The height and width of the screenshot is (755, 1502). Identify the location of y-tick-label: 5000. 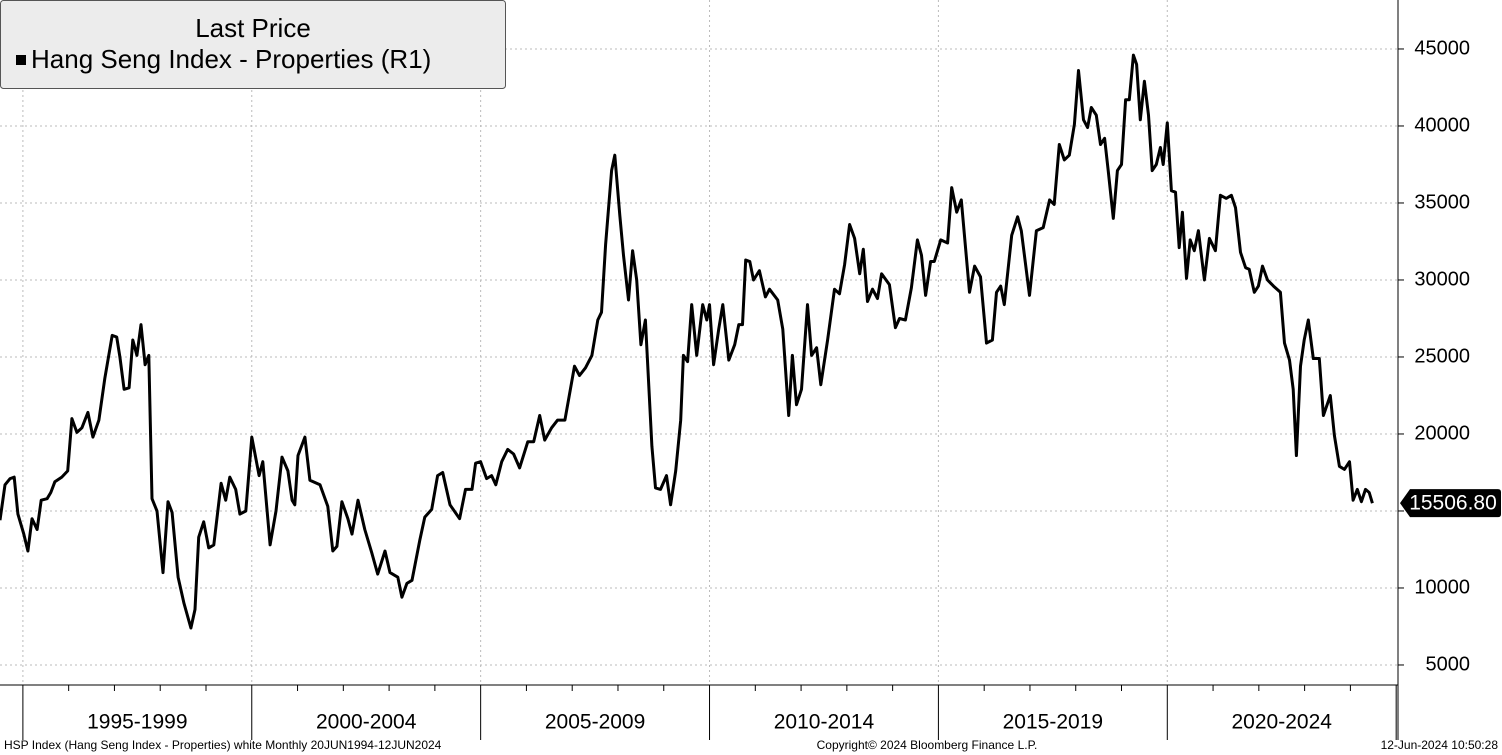
(1448, 664).